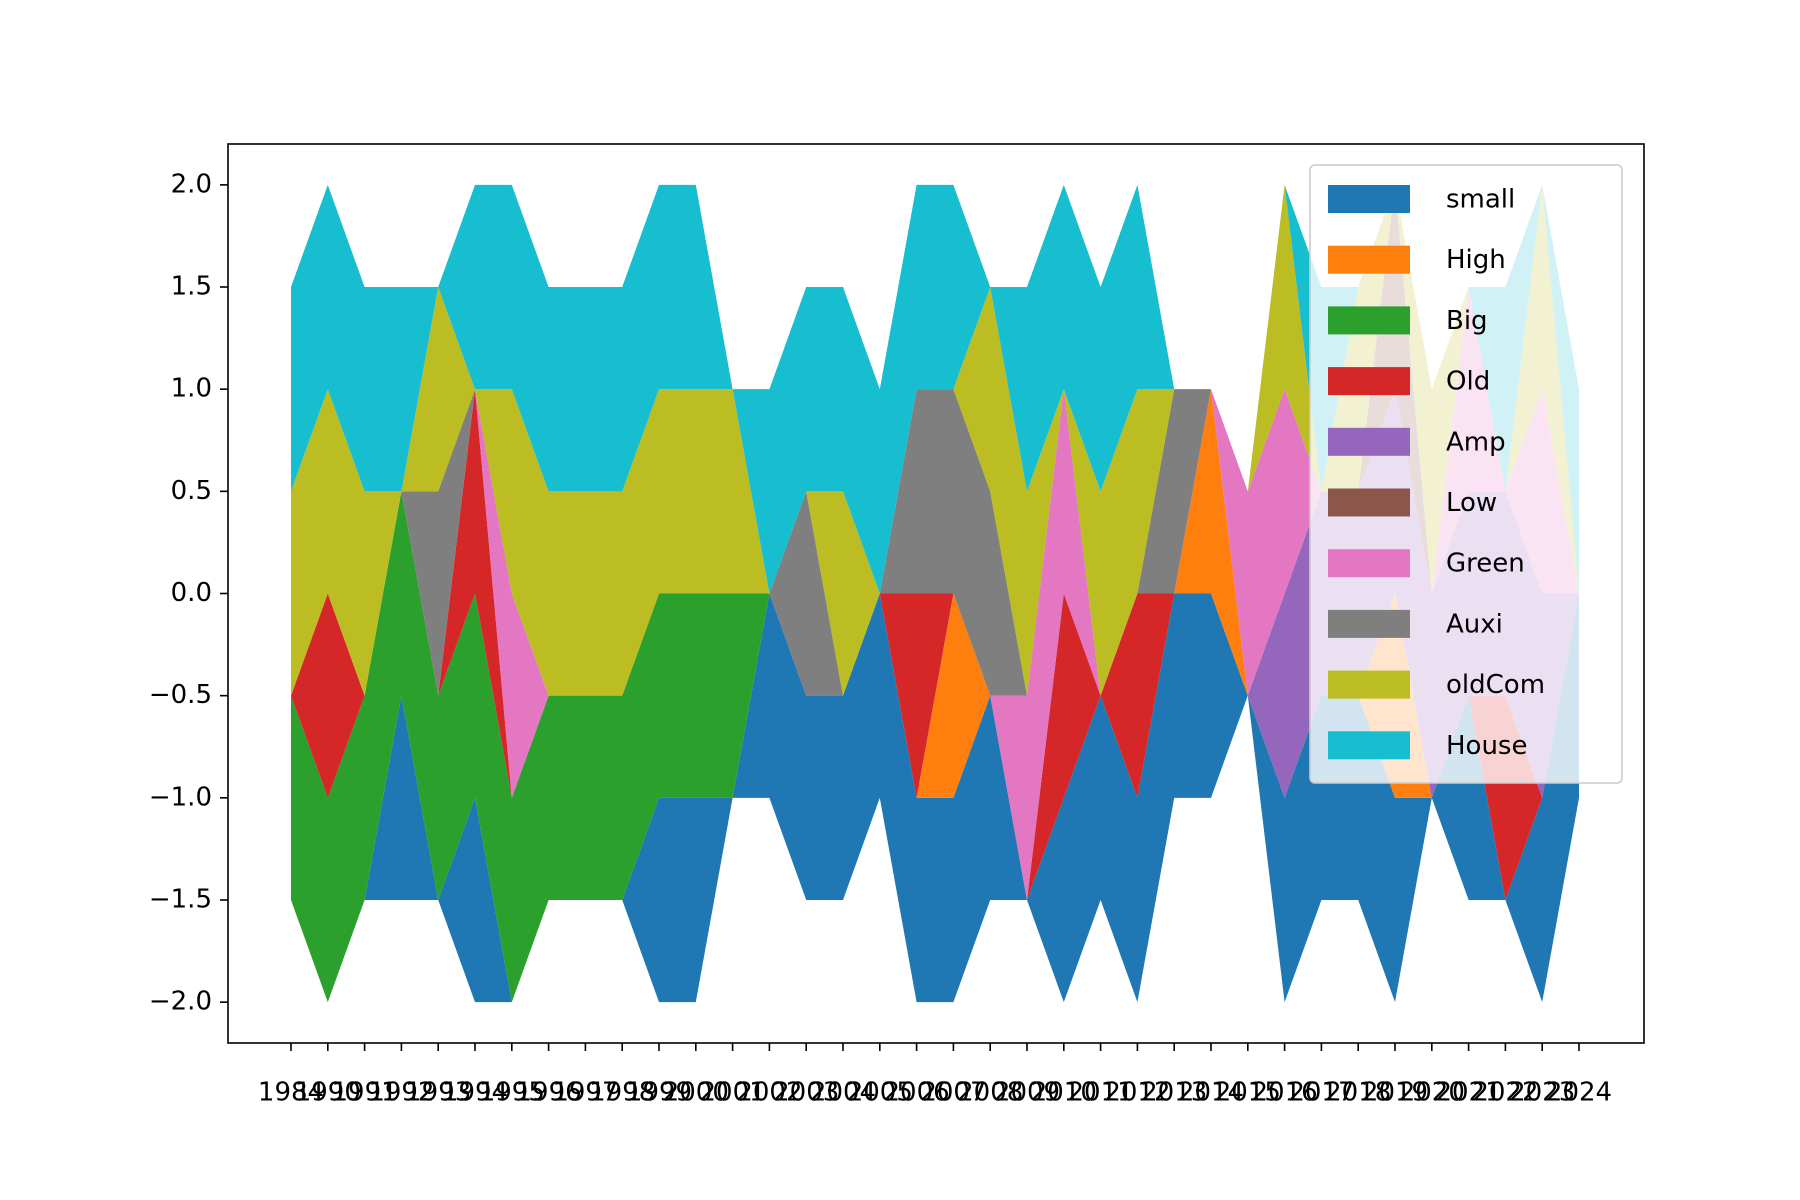 This screenshot has height=1200, width=1800. Describe the element at coordinates (1321, 1093) in the screenshot. I see `x-tick-label: 2017` at that location.